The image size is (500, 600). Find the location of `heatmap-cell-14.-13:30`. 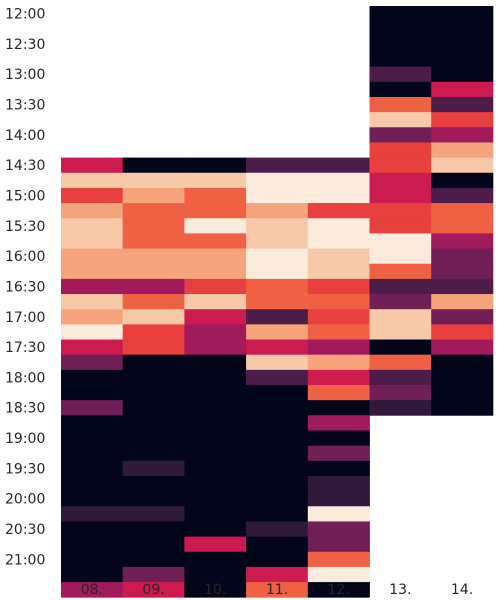

heatmap-cell-14.-13:30 is located at coordinates (462, 104).